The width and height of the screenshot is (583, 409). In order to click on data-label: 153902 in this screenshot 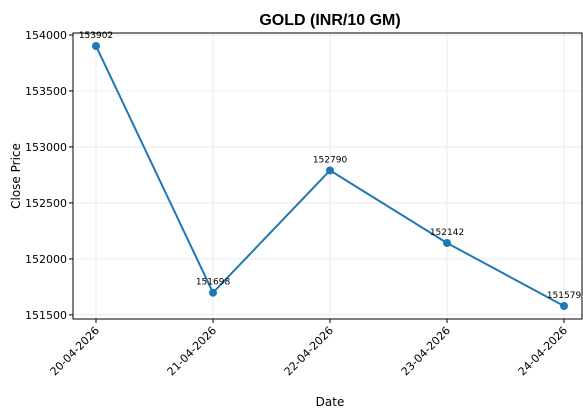, I will do `click(96, 36)`.